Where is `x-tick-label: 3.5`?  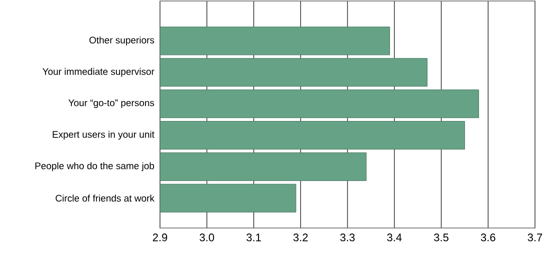
x-tick-label: 3.5 is located at coordinates (441, 238).